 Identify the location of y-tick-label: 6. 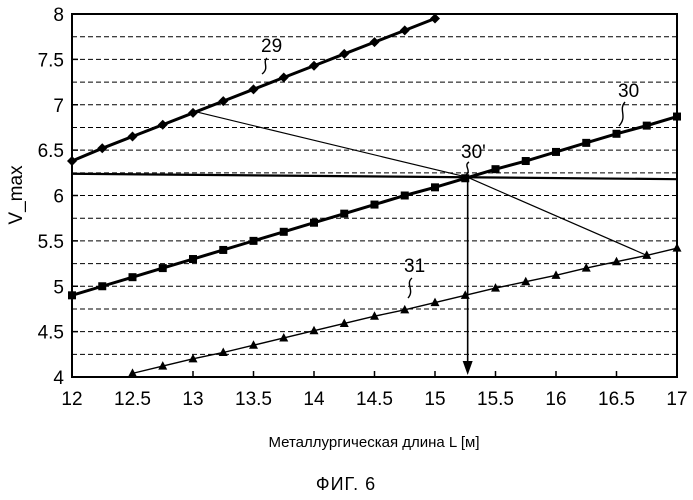
(58, 197).